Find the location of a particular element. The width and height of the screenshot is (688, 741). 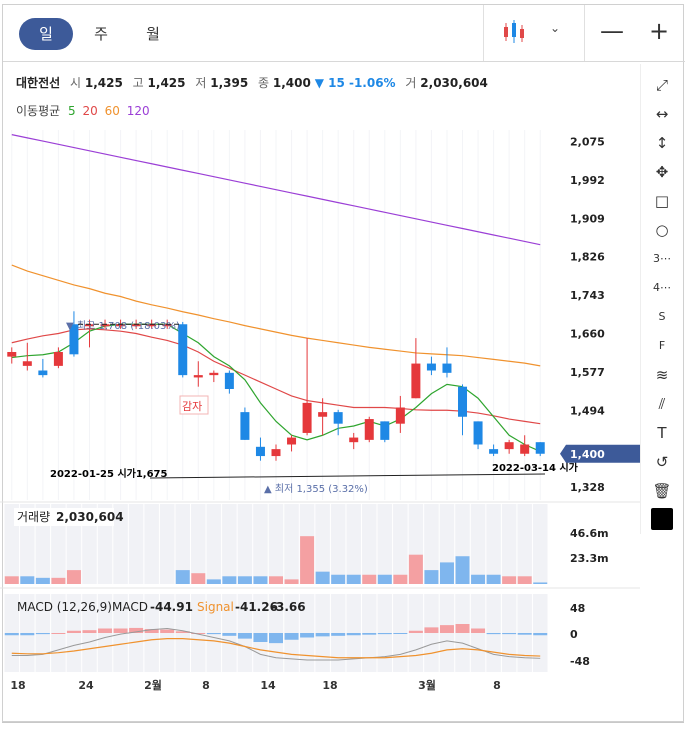

tab-daily: 일 is located at coordinates (46, 34).